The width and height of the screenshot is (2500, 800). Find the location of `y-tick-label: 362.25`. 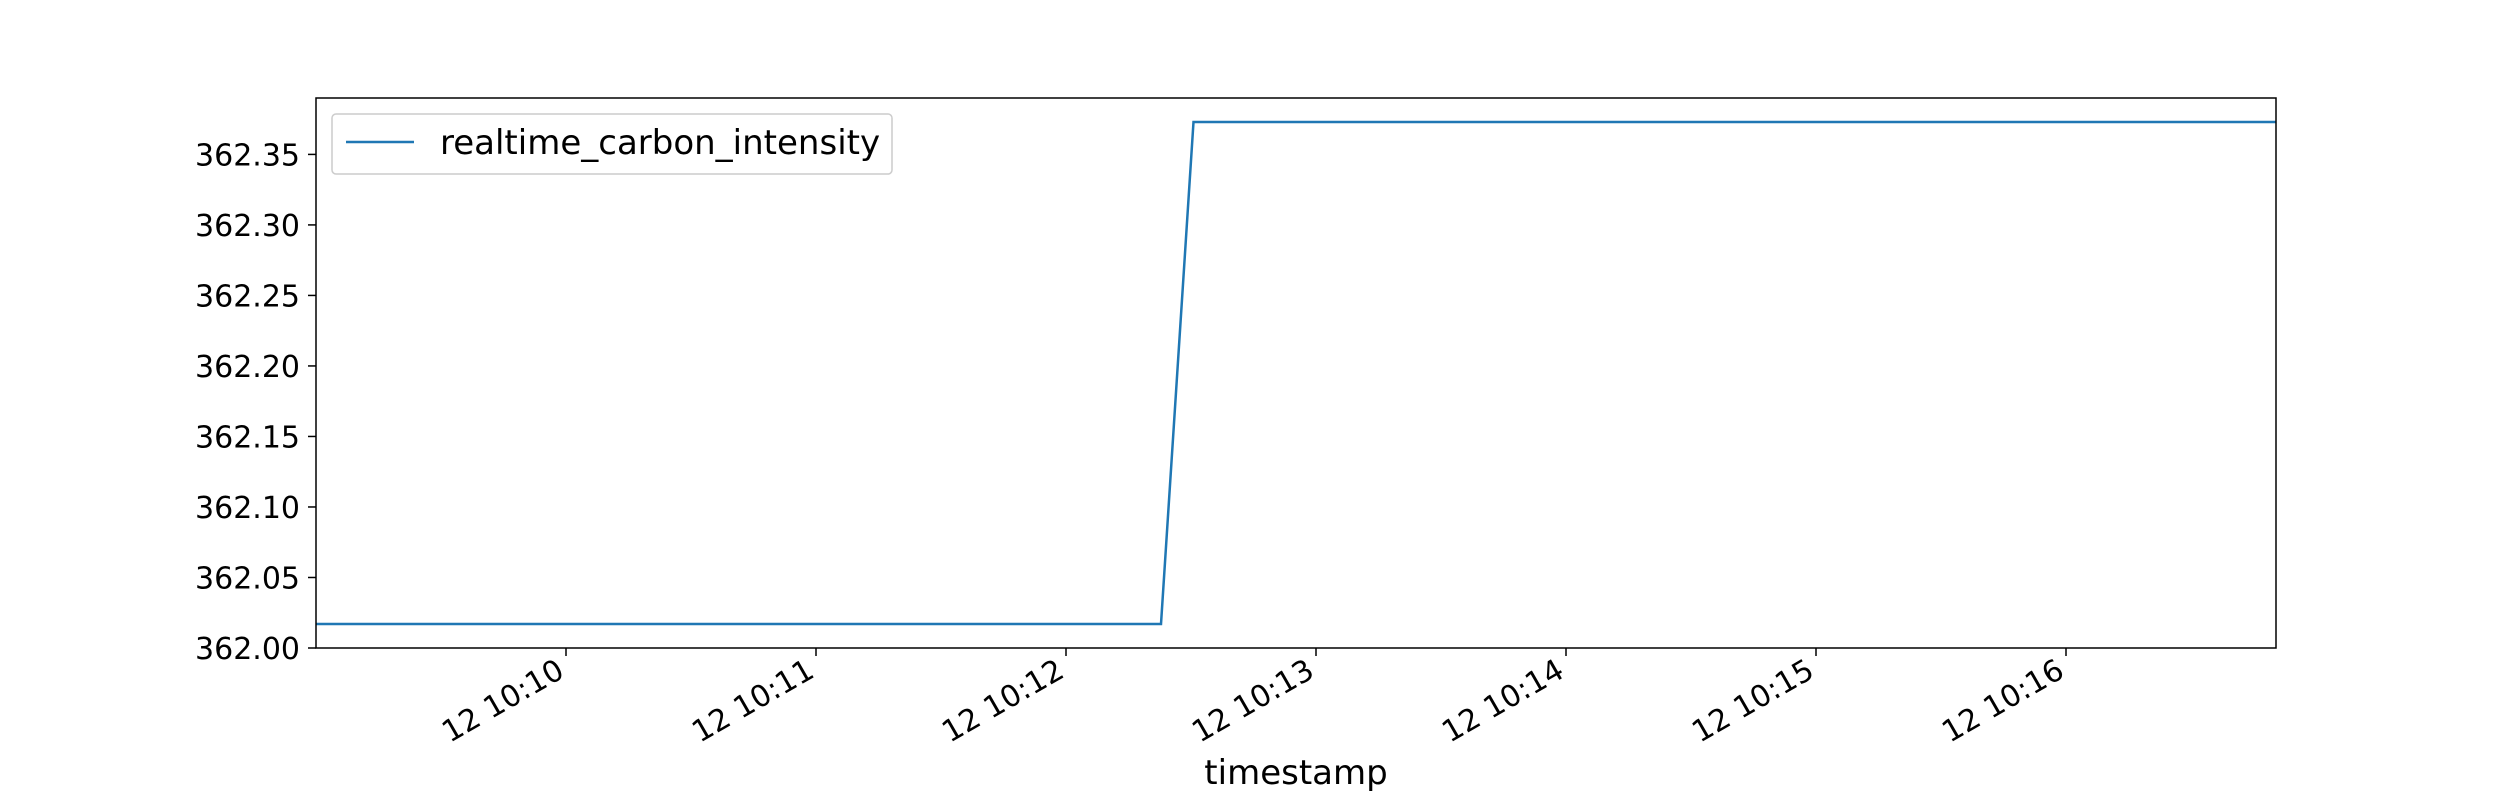

y-tick-label: 362.25 is located at coordinates (247, 296).